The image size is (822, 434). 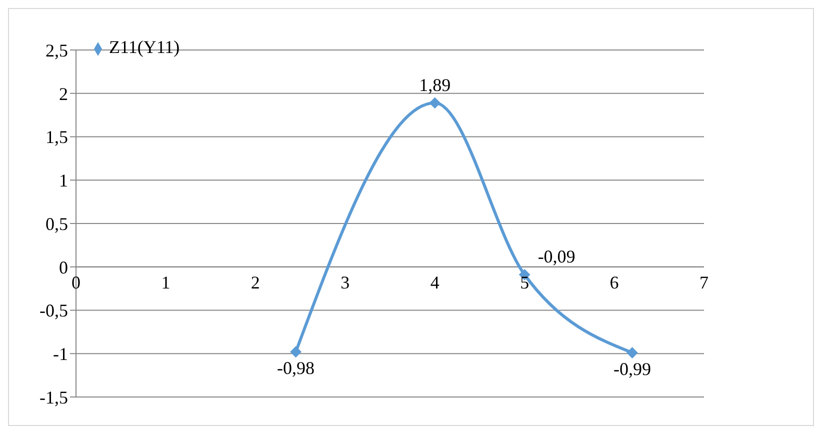 I want to click on x-tick-label: 3, so click(x=345, y=282).